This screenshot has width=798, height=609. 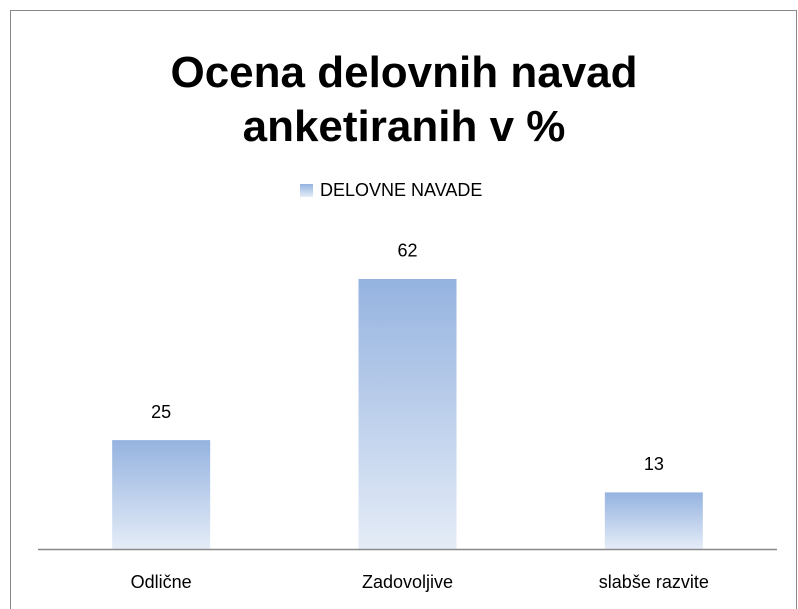 I want to click on legend-label: DELOVNE NAVADE, so click(x=401, y=190).